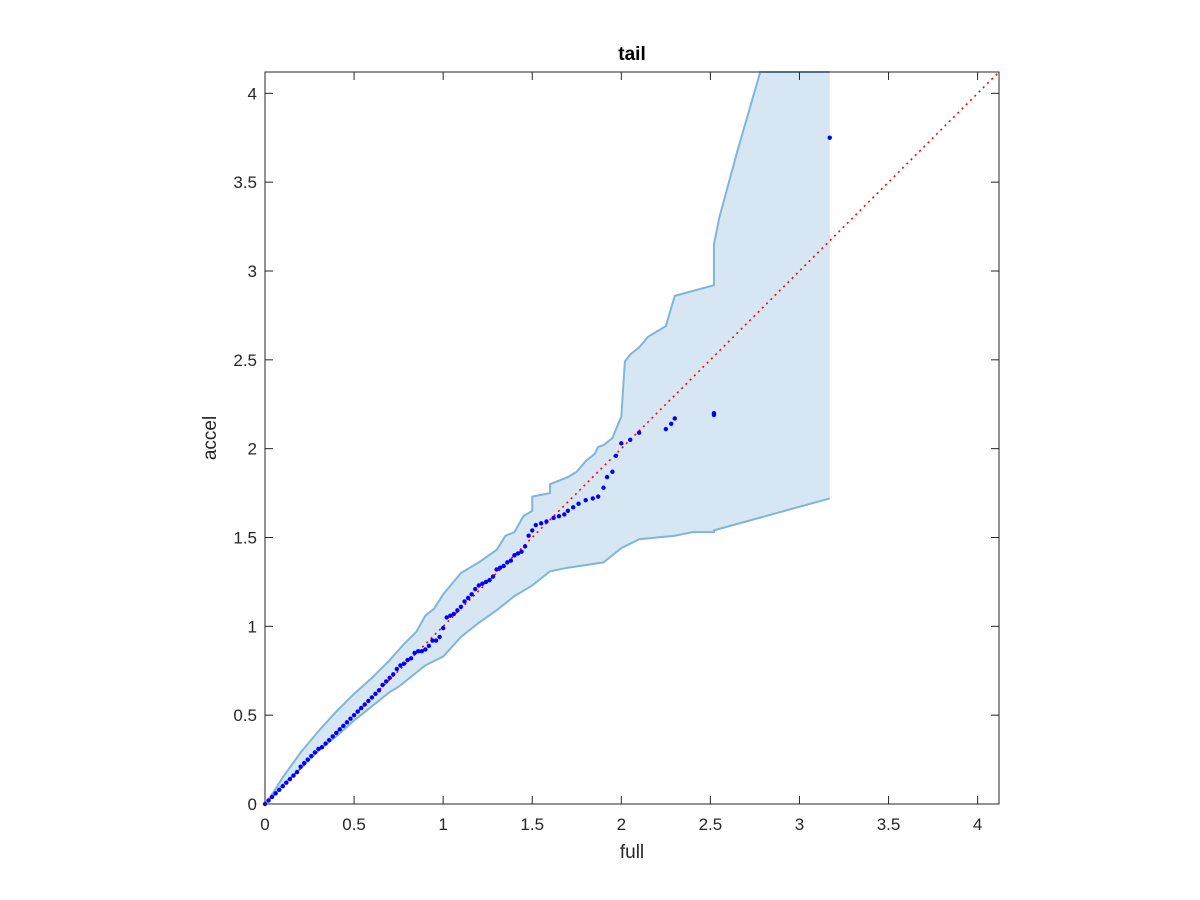  What do you see at coordinates (245, 182) in the screenshot?
I see `y-tick-label: 3.5` at bounding box center [245, 182].